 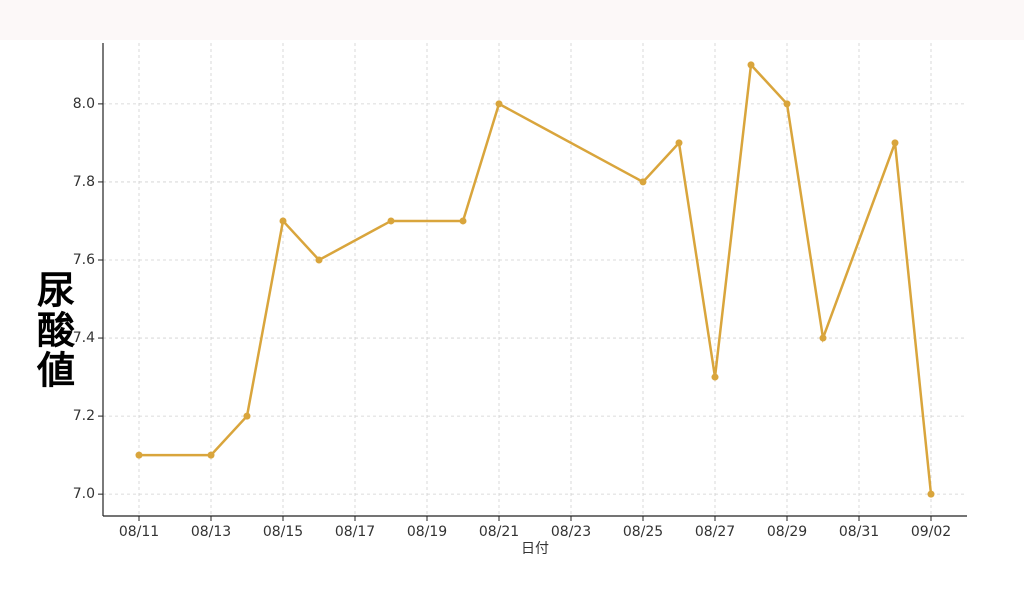 What do you see at coordinates (84, 182) in the screenshot?
I see `y-tick-label: 7.8` at bounding box center [84, 182].